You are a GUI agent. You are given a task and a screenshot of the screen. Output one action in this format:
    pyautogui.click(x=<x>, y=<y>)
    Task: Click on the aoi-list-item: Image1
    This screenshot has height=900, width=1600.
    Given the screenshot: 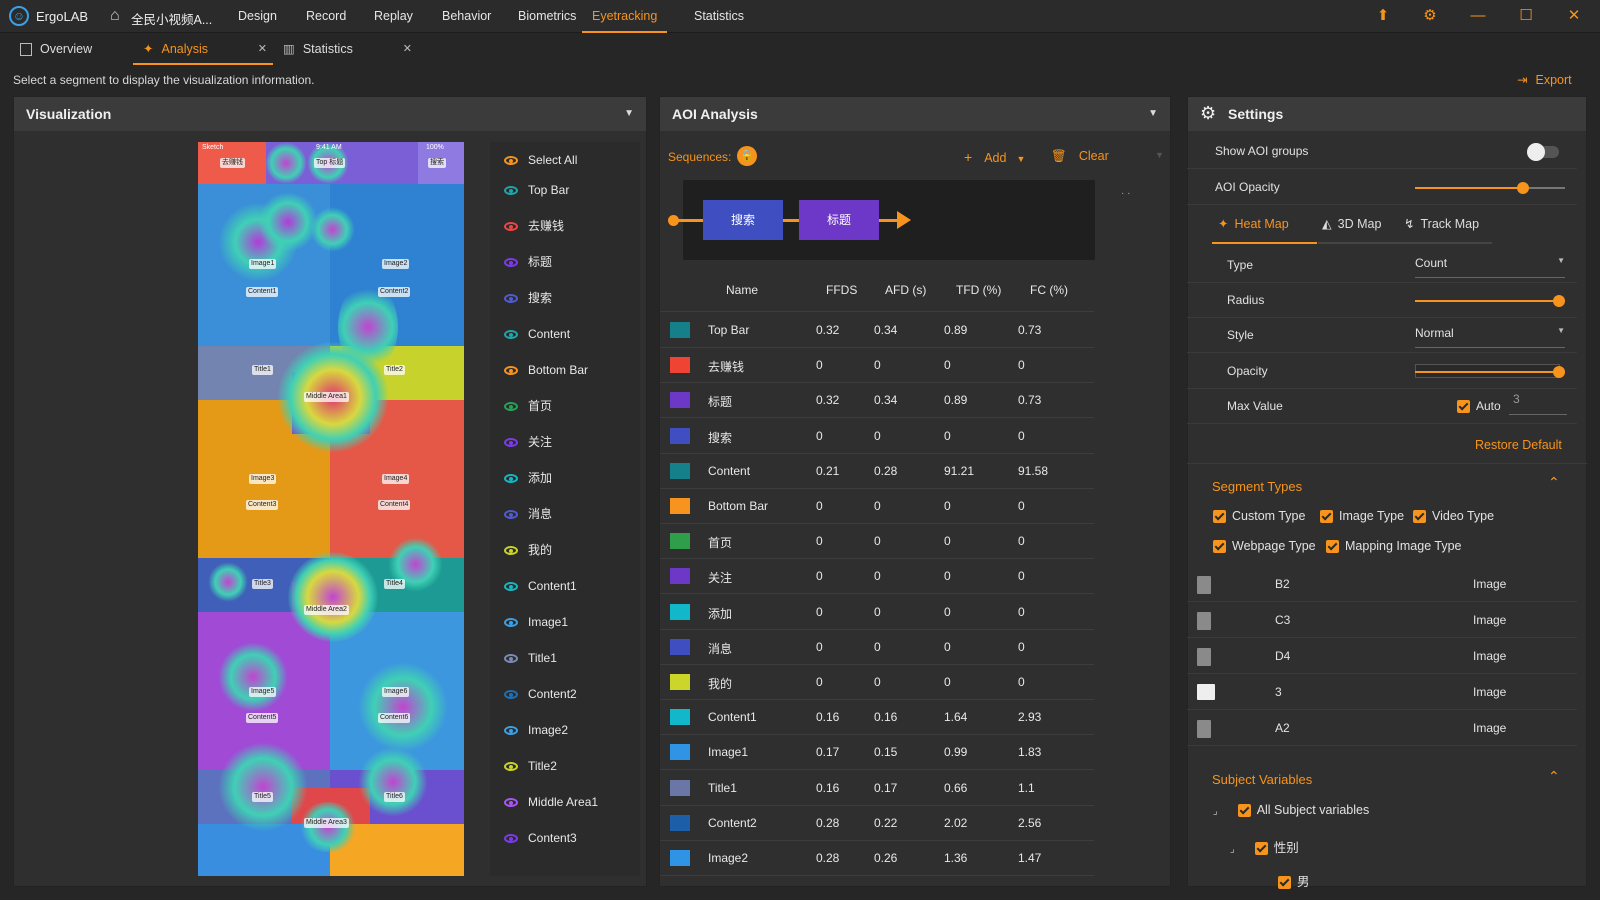 What is the action you would take?
    pyautogui.click(x=536, y=622)
    